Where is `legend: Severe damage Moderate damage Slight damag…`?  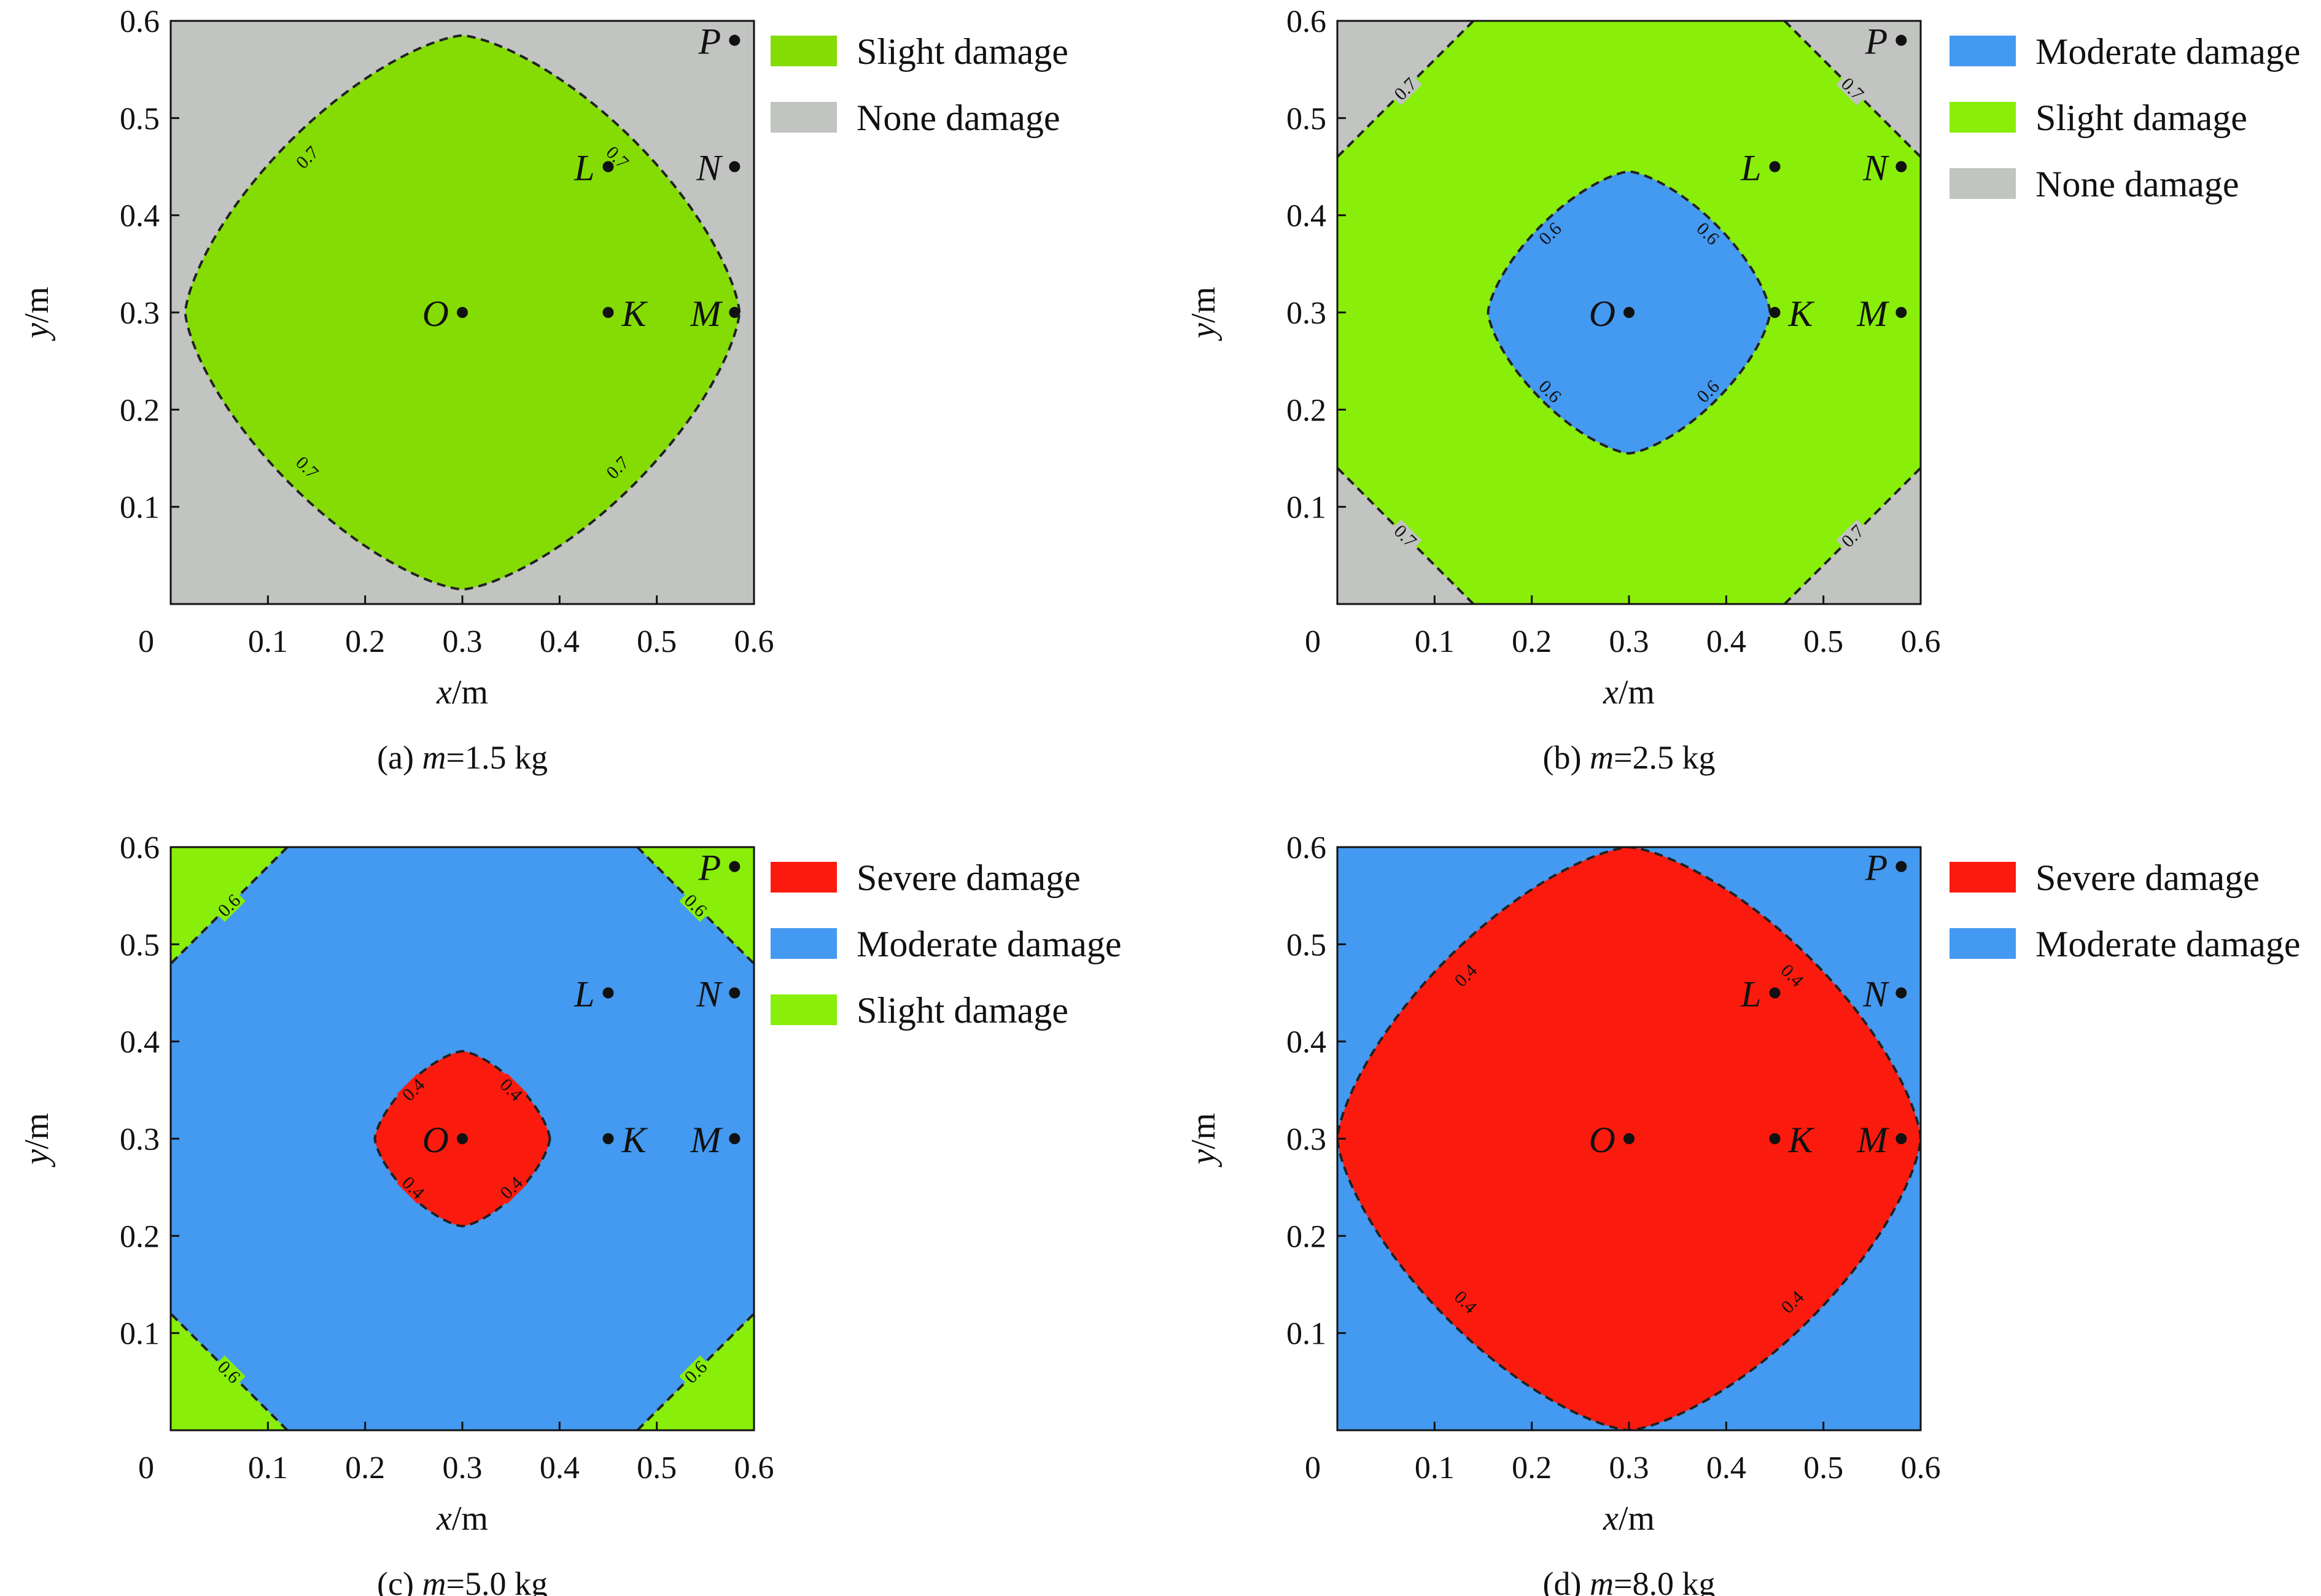
legend: Severe damage Moderate damage Slight damag… is located at coordinates (946, 944).